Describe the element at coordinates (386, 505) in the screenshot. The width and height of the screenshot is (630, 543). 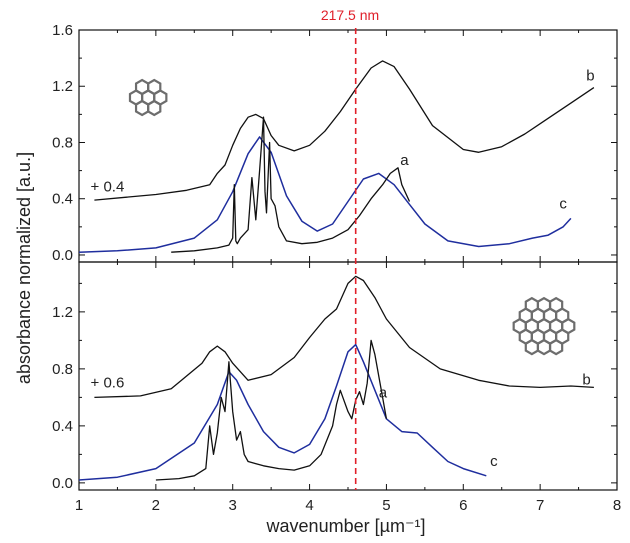
I see `x-tick-label: 5` at that location.